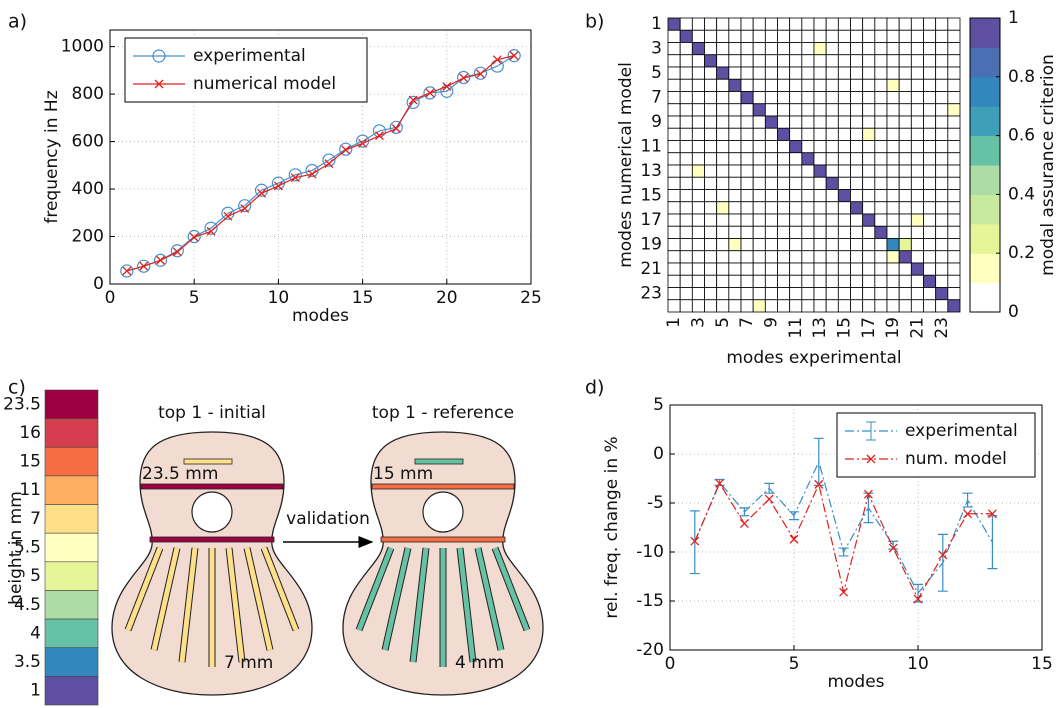 The image size is (1057, 708). What do you see at coordinates (820, 328) in the screenshot?
I see `x-tick-label: 13` at bounding box center [820, 328].